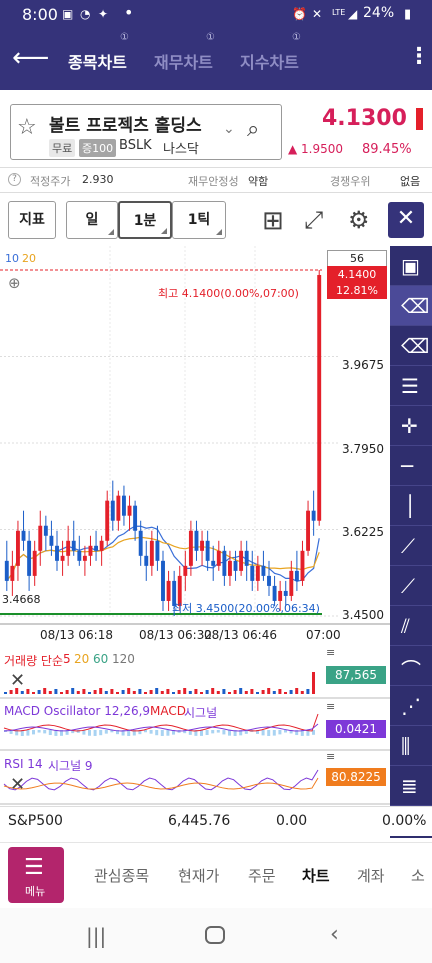 The height and width of the screenshot is (963, 432). What do you see at coordinates (31, 58) in the screenshot?
I see `back-arrow-icon: ⟵` at bounding box center [31, 58].